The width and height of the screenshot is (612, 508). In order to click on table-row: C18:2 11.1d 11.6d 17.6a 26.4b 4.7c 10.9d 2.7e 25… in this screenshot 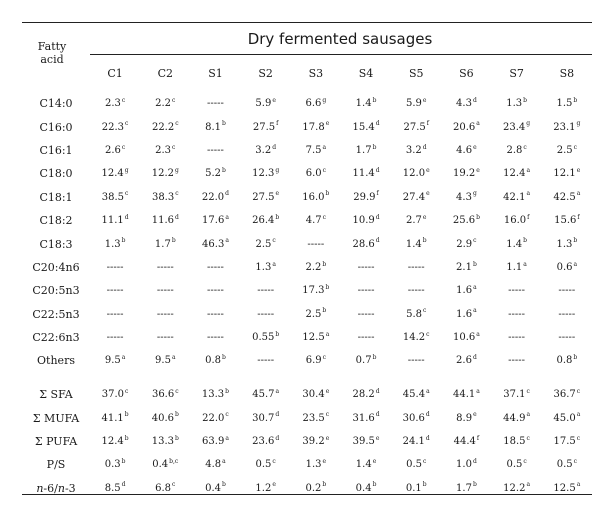, I will do `click(307, 220)`.